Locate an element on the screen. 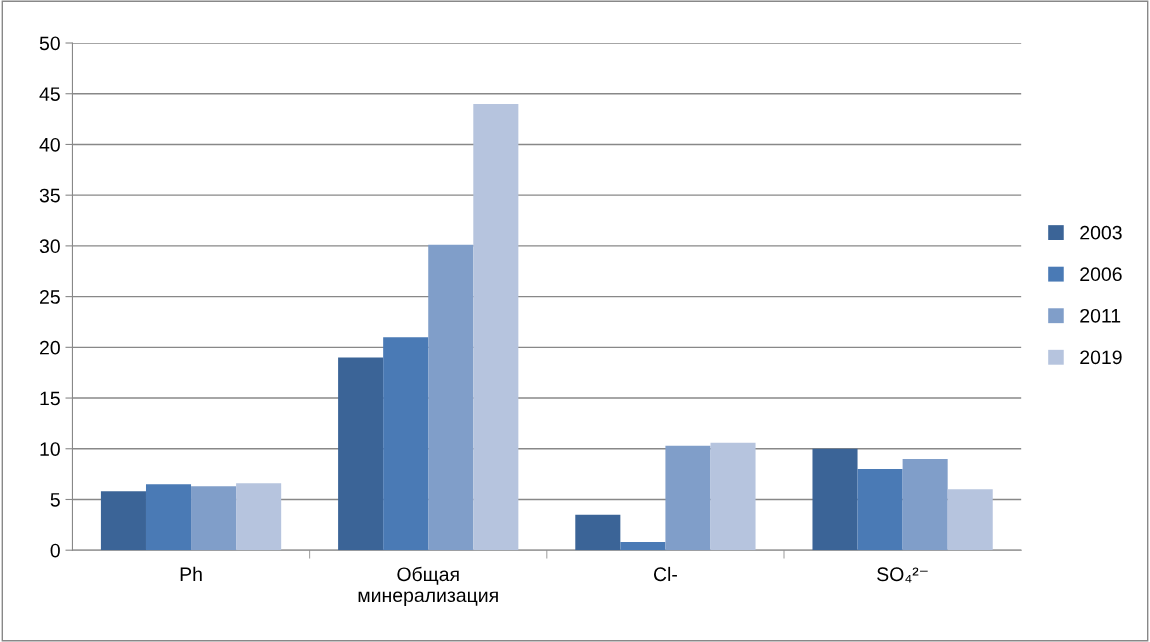 This screenshot has height=642, width=1150. y-tick-label: 5 is located at coordinates (55, 500).